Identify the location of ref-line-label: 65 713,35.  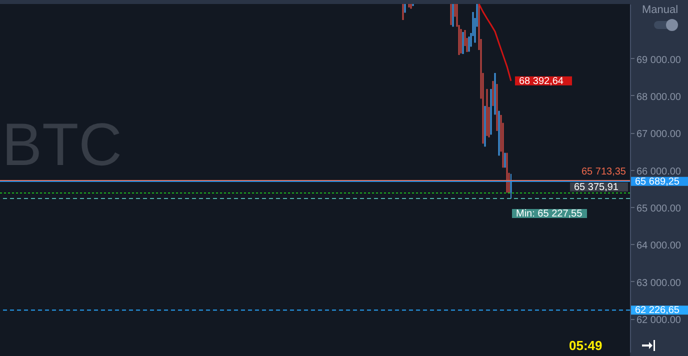
(604, 172).